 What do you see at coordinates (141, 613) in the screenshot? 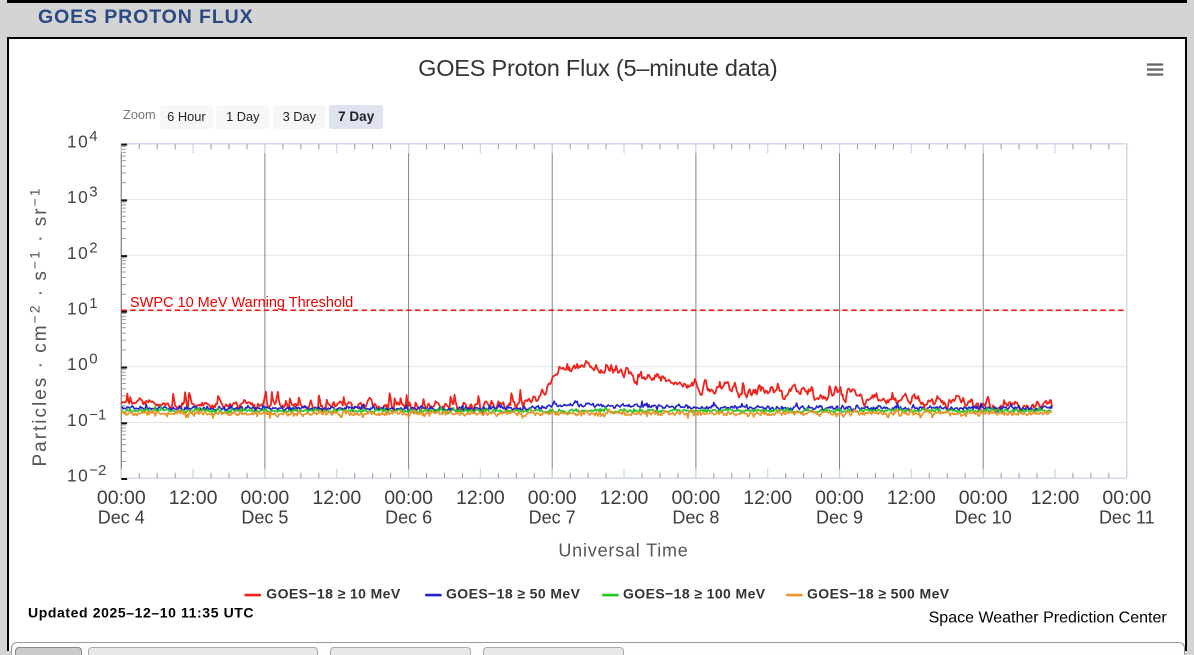
I see `svg-text: Updated 2025–12–10 11:35 UTC` at bounding box center [141, 613].